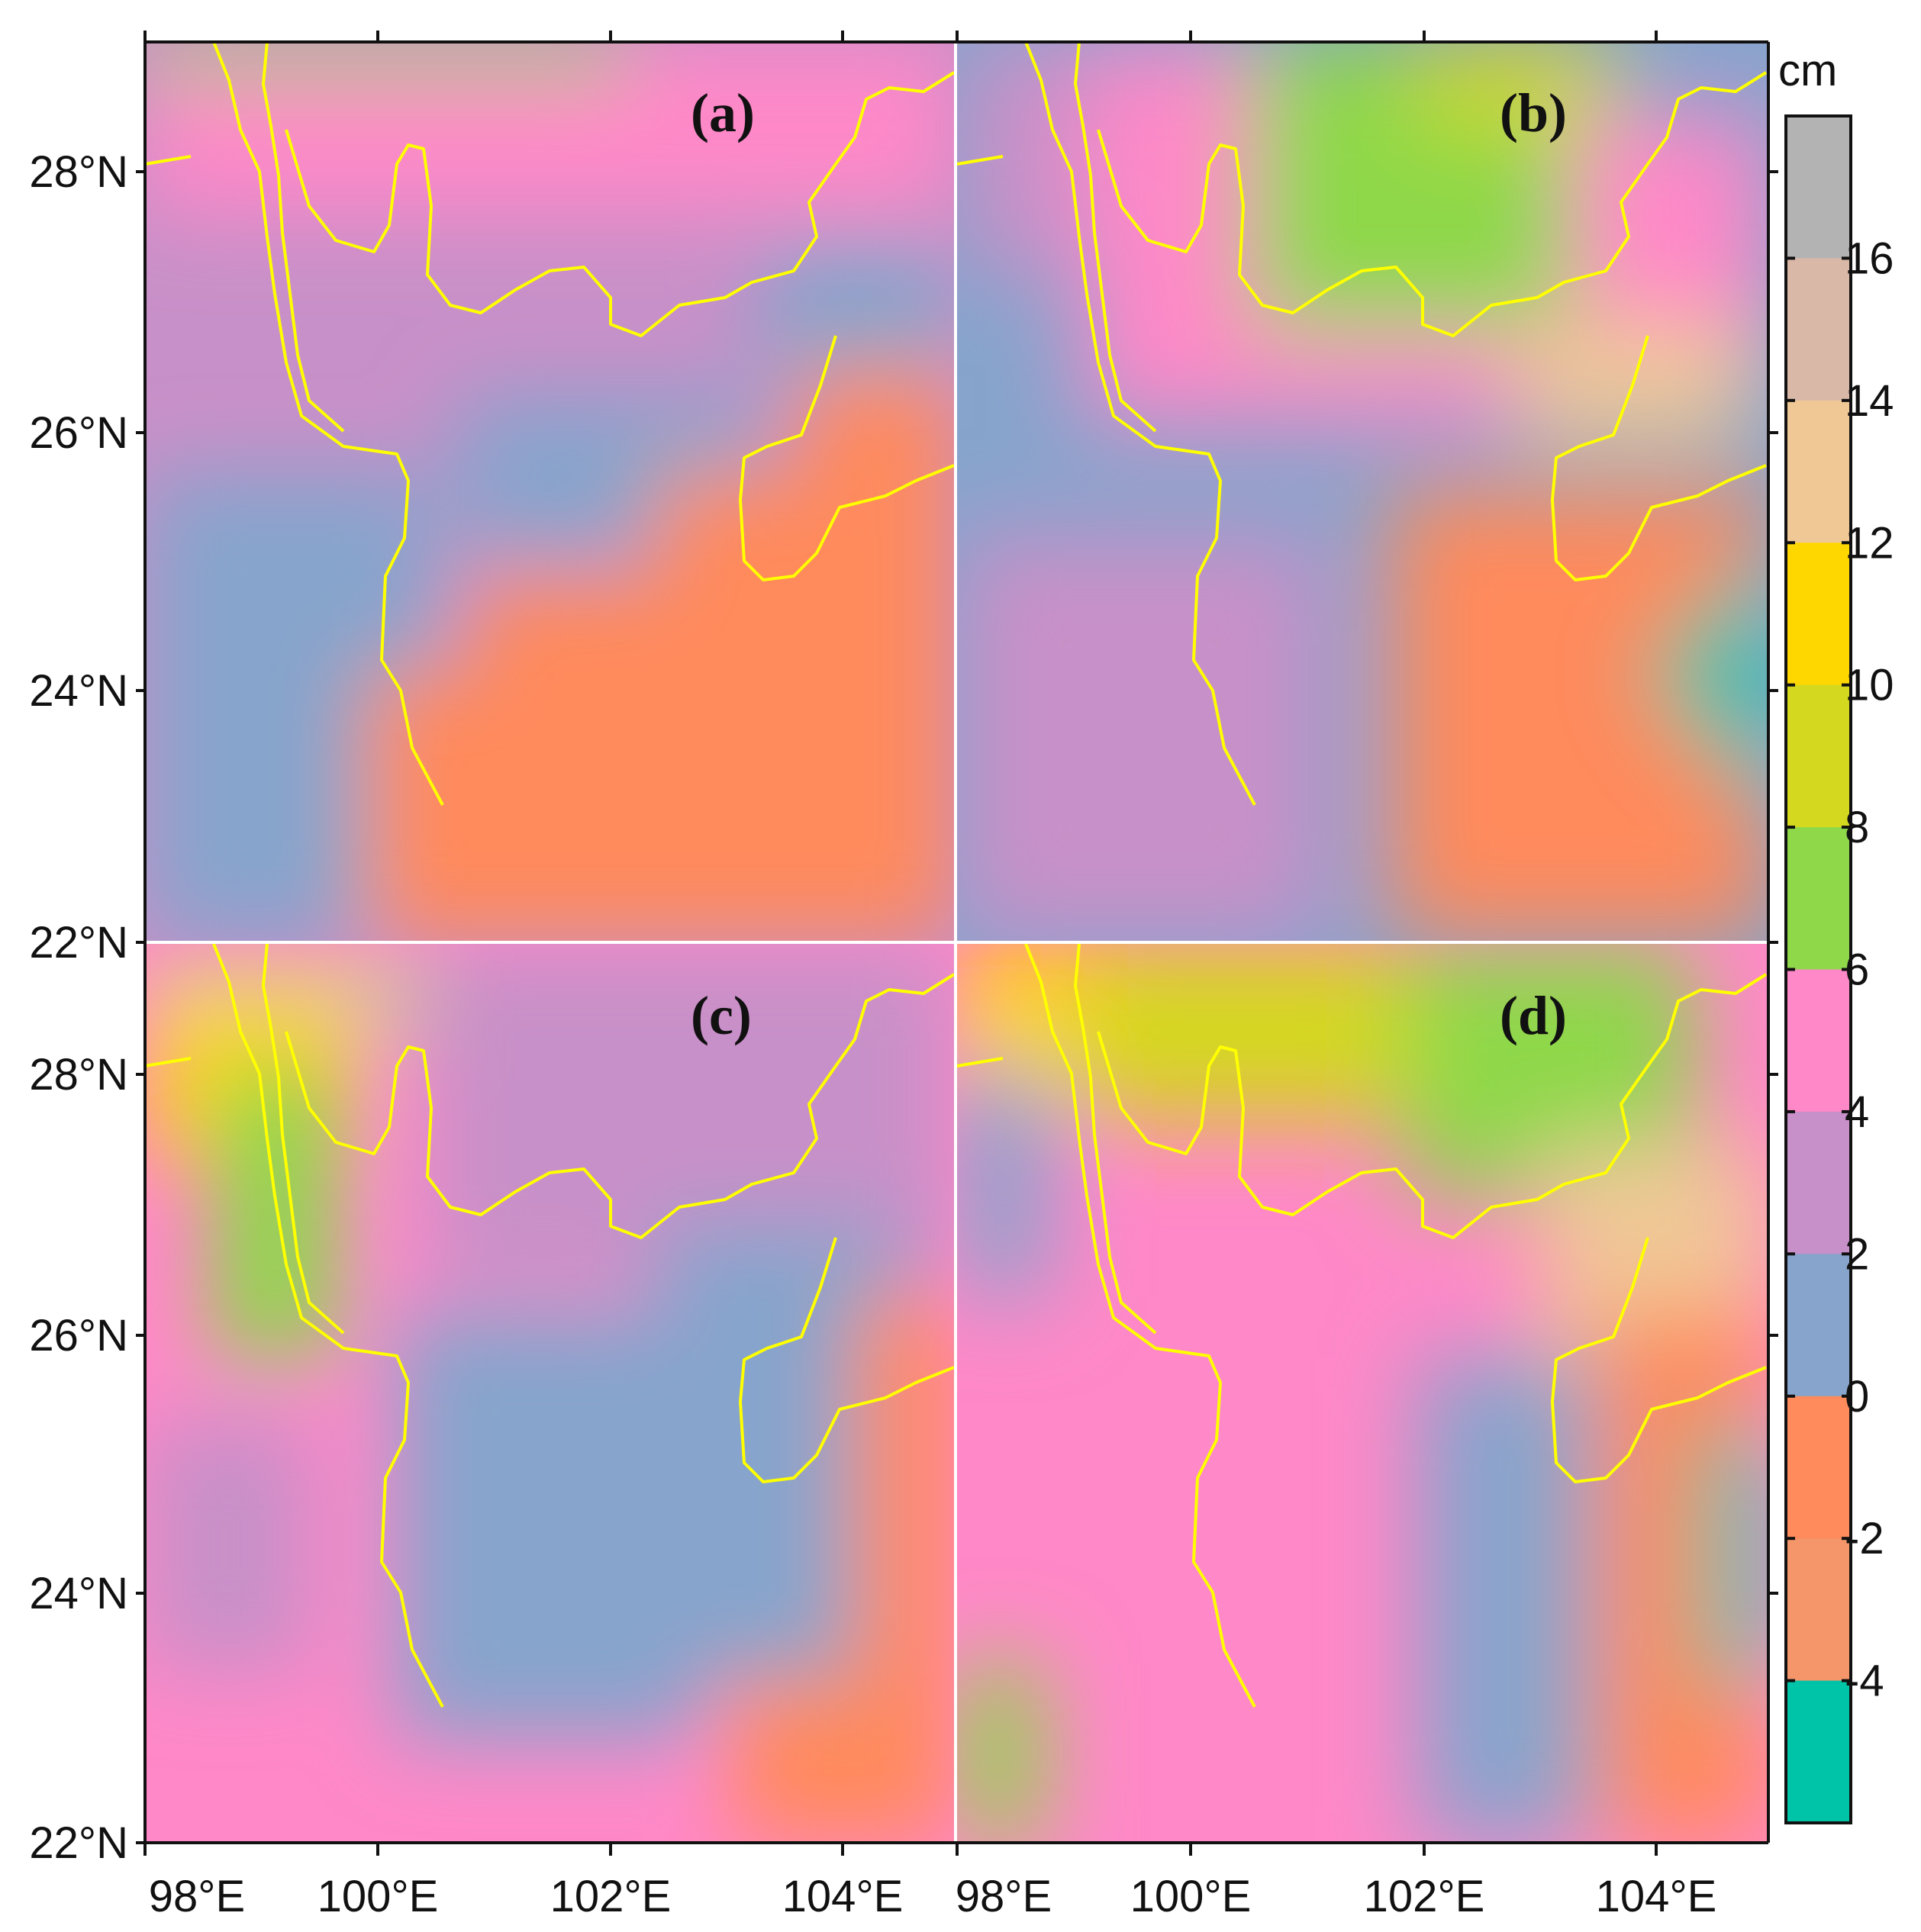 The image size is (1921, 1932). Describe the element at coordinates (1004, 1896) in the screenshot. I see `lon-label-98-right: 98°E` at that location.